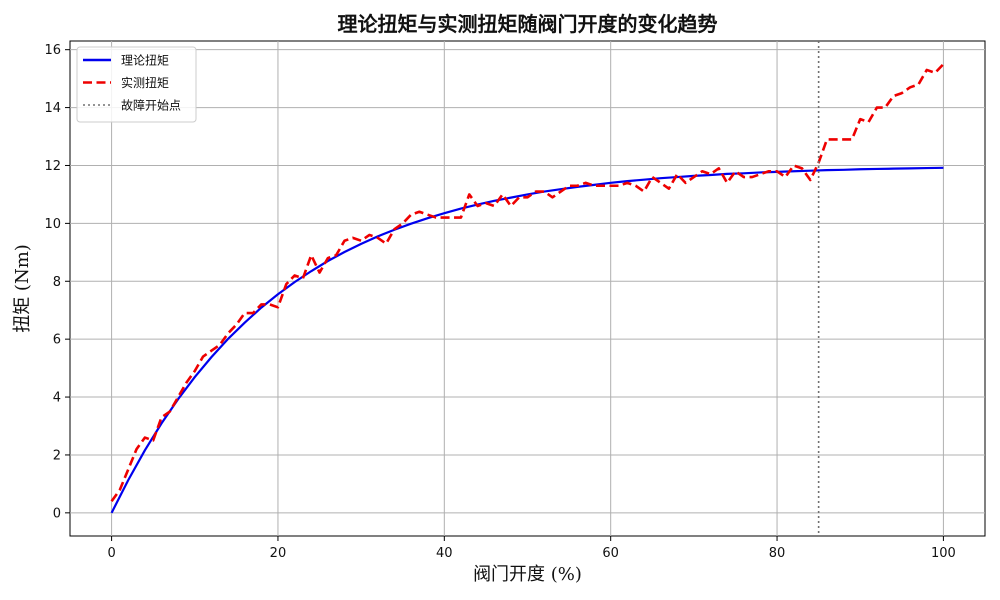 The image size is (1000, 600). Describe the element at coordinates (527, 574) in the screenshot. I see `x-axis-label: 阀门开度 (%)` at that location.